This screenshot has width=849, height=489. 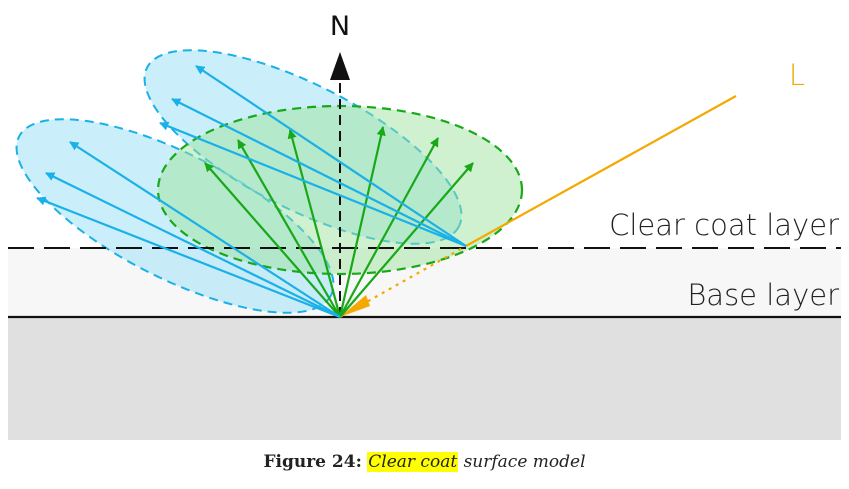 I want to click on caption-figure-number: Figure 24:, so click(x=312, y=462).